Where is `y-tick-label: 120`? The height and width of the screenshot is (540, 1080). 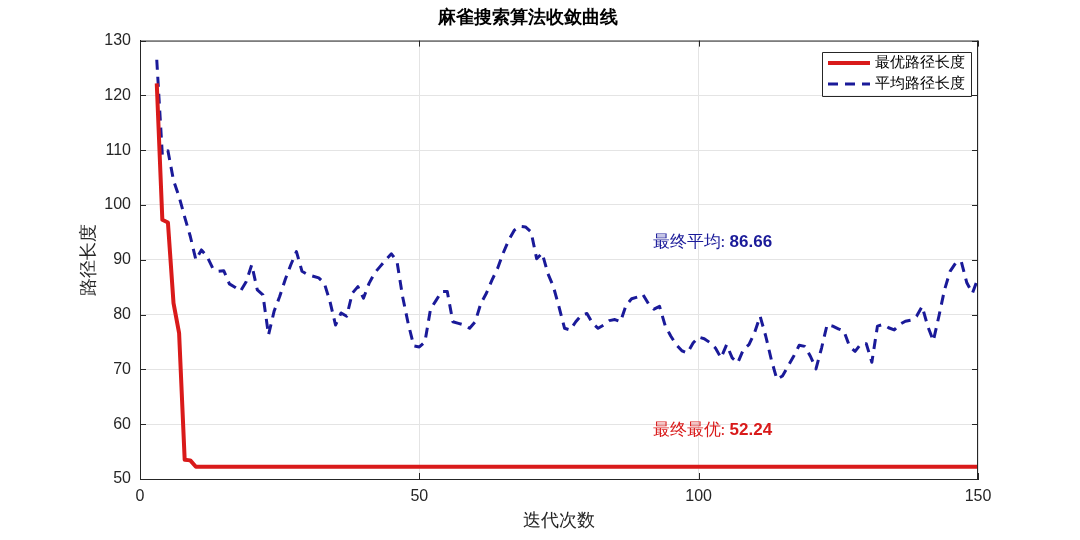
y-tick-label: 120 is located at coordinates (118, 94).